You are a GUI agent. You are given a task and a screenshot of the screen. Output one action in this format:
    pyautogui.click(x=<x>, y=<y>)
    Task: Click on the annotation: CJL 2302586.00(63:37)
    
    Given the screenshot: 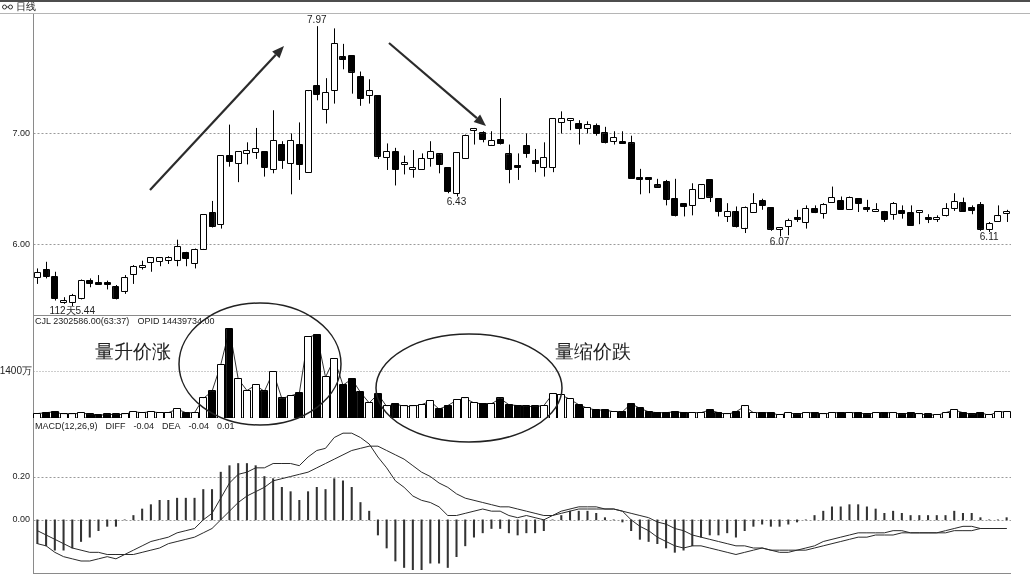 What is the action you would take?
    pyautogui.click(x=82, y=321)
    